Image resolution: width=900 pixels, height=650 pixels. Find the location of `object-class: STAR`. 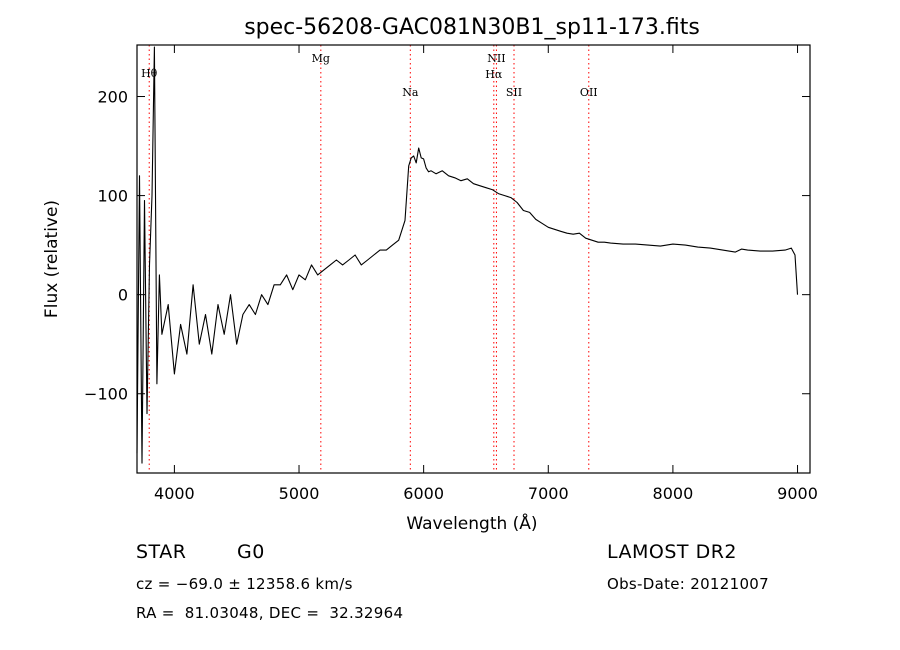

object-class: STAR is located at coordinates (161, 552).